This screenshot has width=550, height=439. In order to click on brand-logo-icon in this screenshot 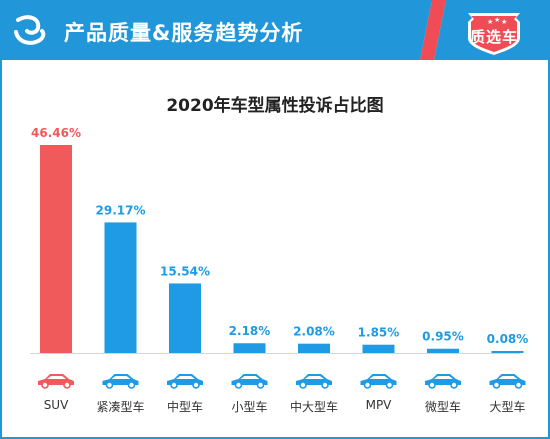, I will do `click(30, 30)`.